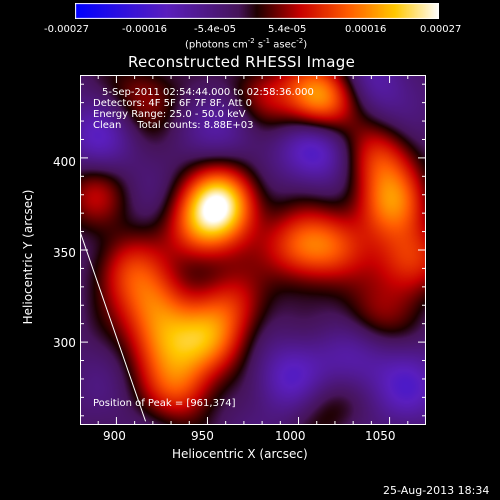  Describe the element at coordinates (144, 29) in the screenshot. I see `colorbar-tick-label: -0.00016` at that location.